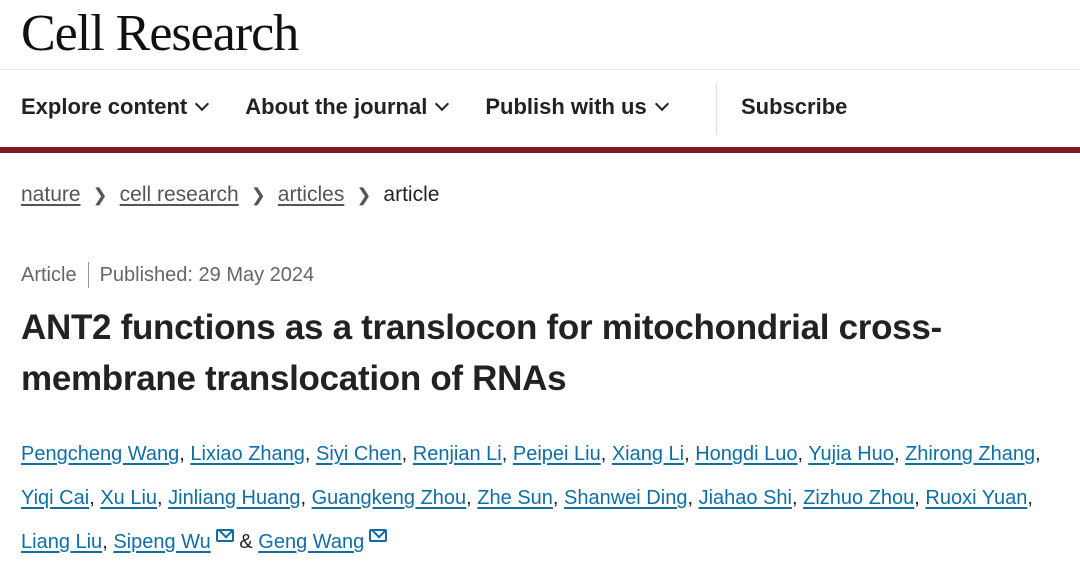 The height and width of the screenshot is (564, 1080). I want to click on author-link: Zhirong Zhang, so click(970, 454).